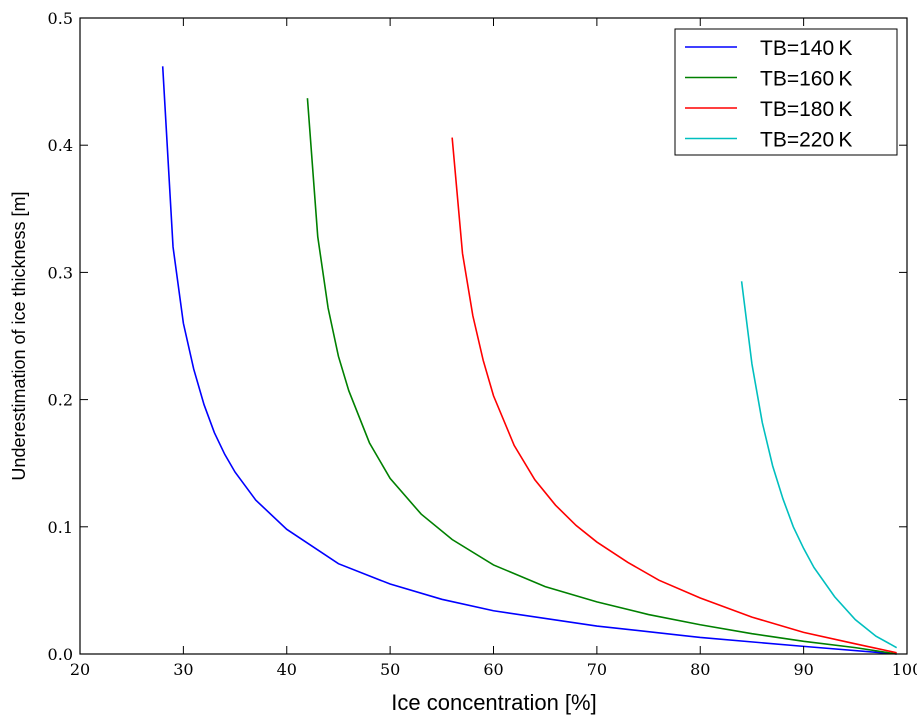  Describe the element at coordinates (904, 669) in the screenshot. I see `x-tick-label: 100` at that location.